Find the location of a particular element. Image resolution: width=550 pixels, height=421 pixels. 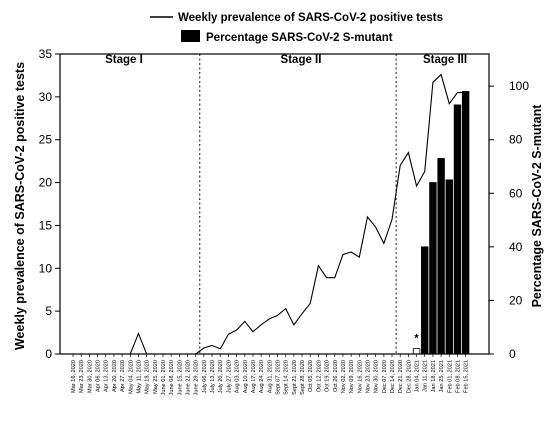

x-axis-tick-label: Apr 27, 2020 is located at coordinates (123, 376).